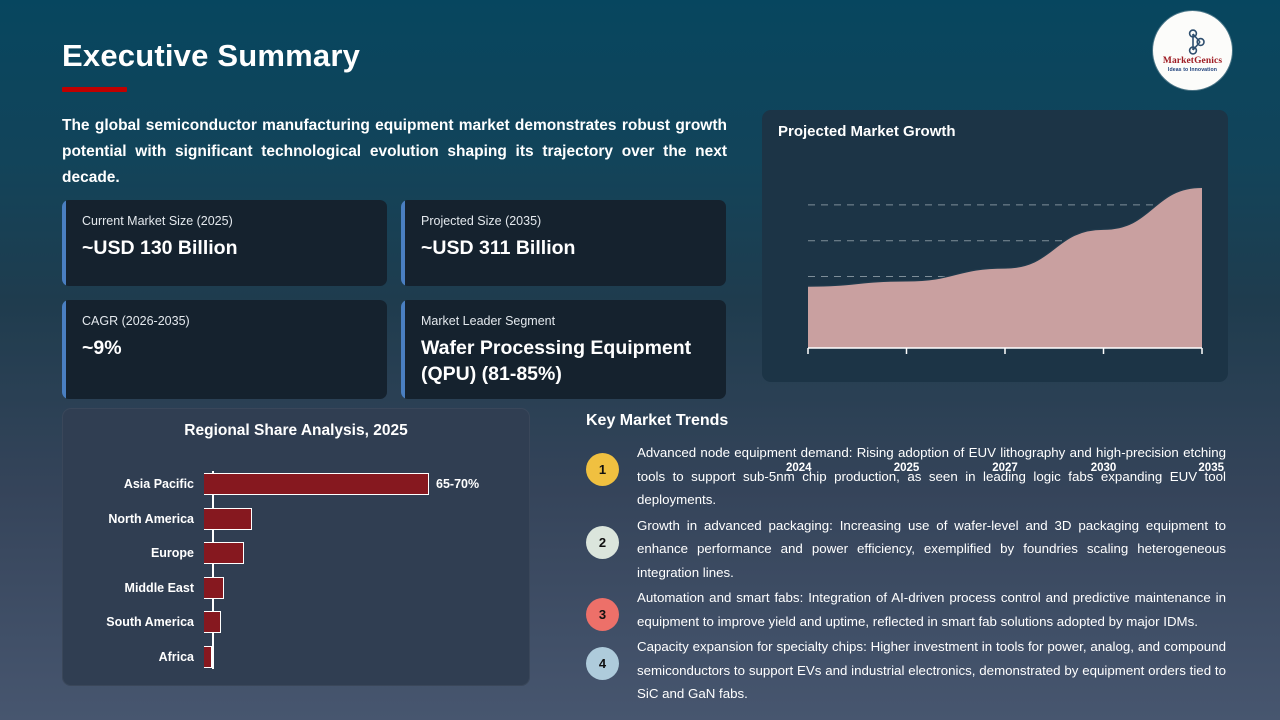 This screenshot has width=1280, height=720. I want to click on title-underline-rule, so click(94, 89).